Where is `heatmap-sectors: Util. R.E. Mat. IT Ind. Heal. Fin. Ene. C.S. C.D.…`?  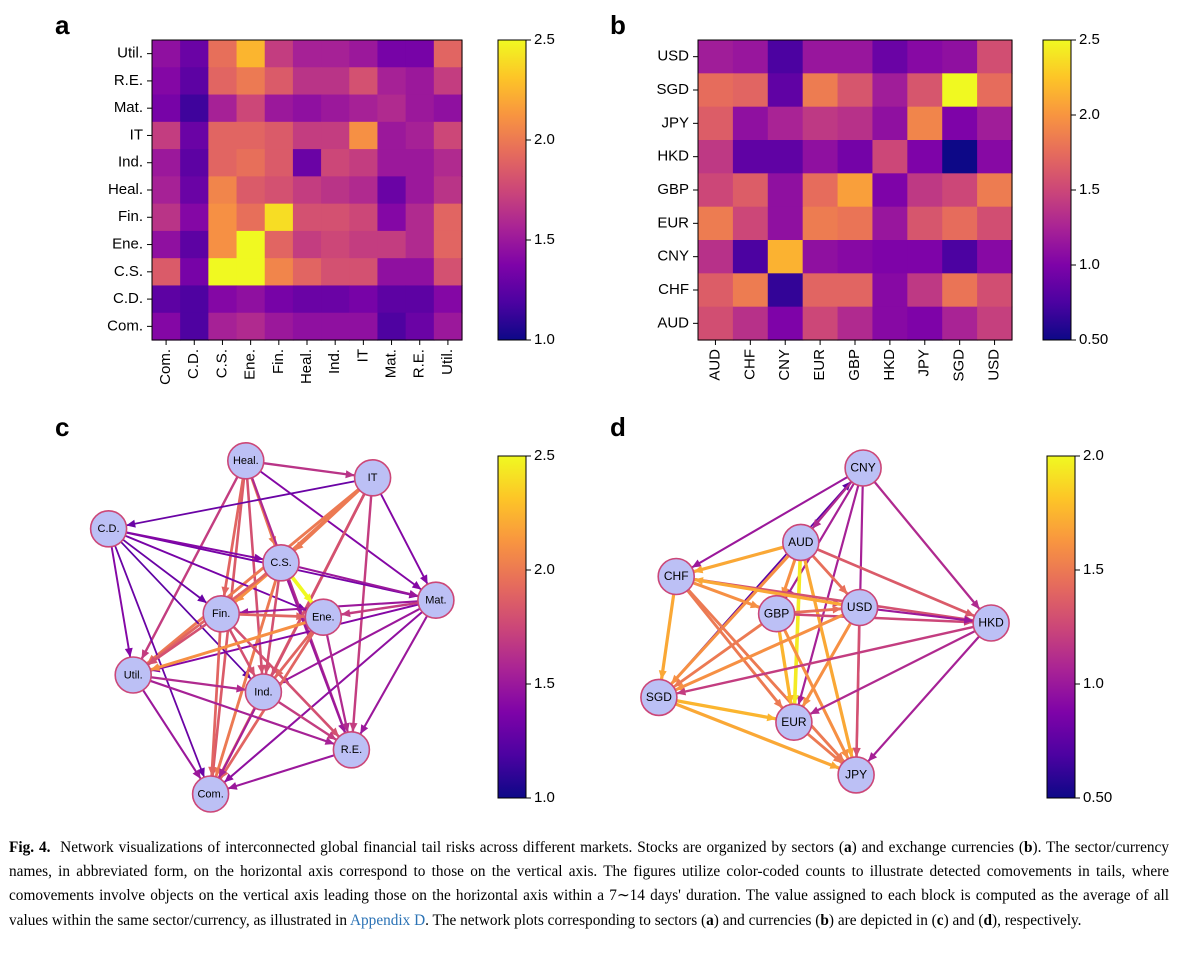
heatmap-sectors: Util. R.E. Mat. IT Ind. Heal. Fin. Ene. C.S. C.D.… is located at coordinates (285, 212).